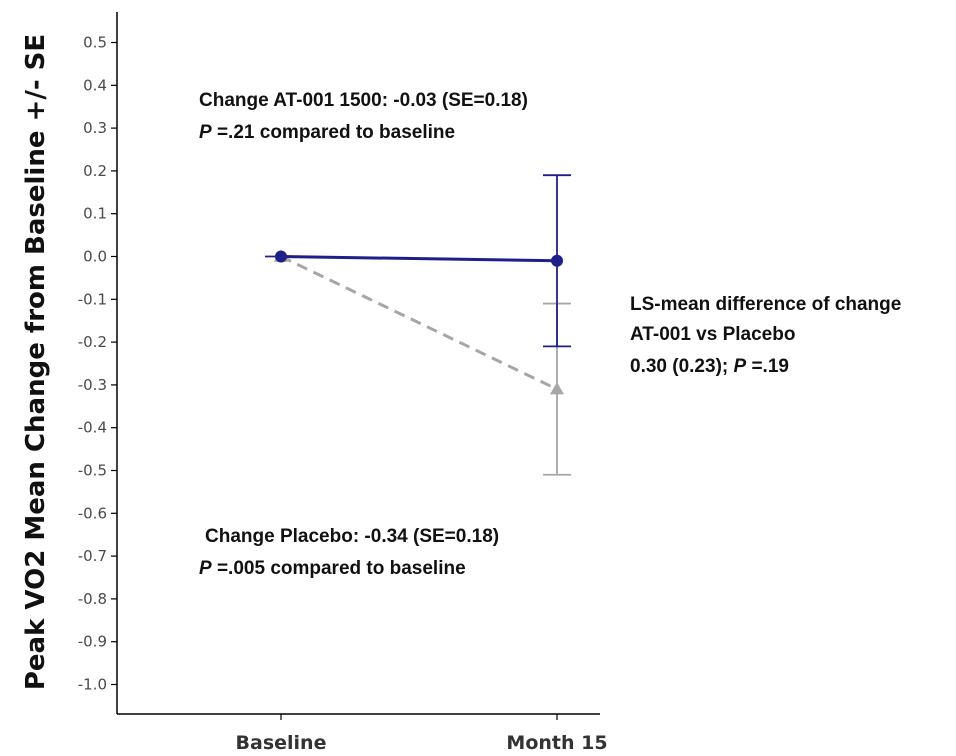 The image size is (956, 756). Describe the element at coordinates (92, 428) in the screenshot. I see `y-tick-label: -0.4` at that location.